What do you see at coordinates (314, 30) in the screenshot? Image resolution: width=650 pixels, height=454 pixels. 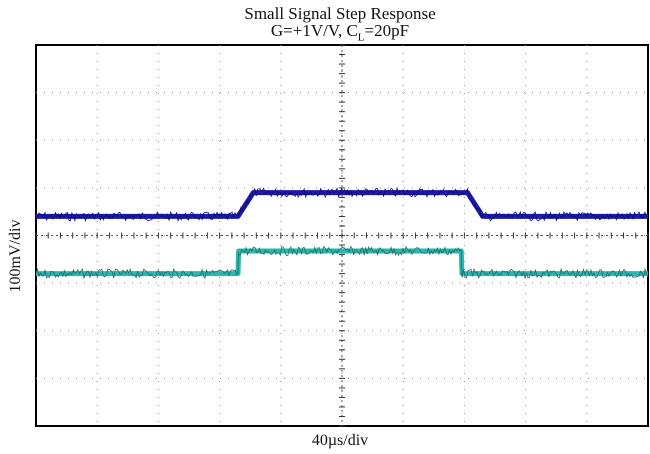 I see `subtitle-prefix: G=+1V/V, C` at bounding box center [314, 30].